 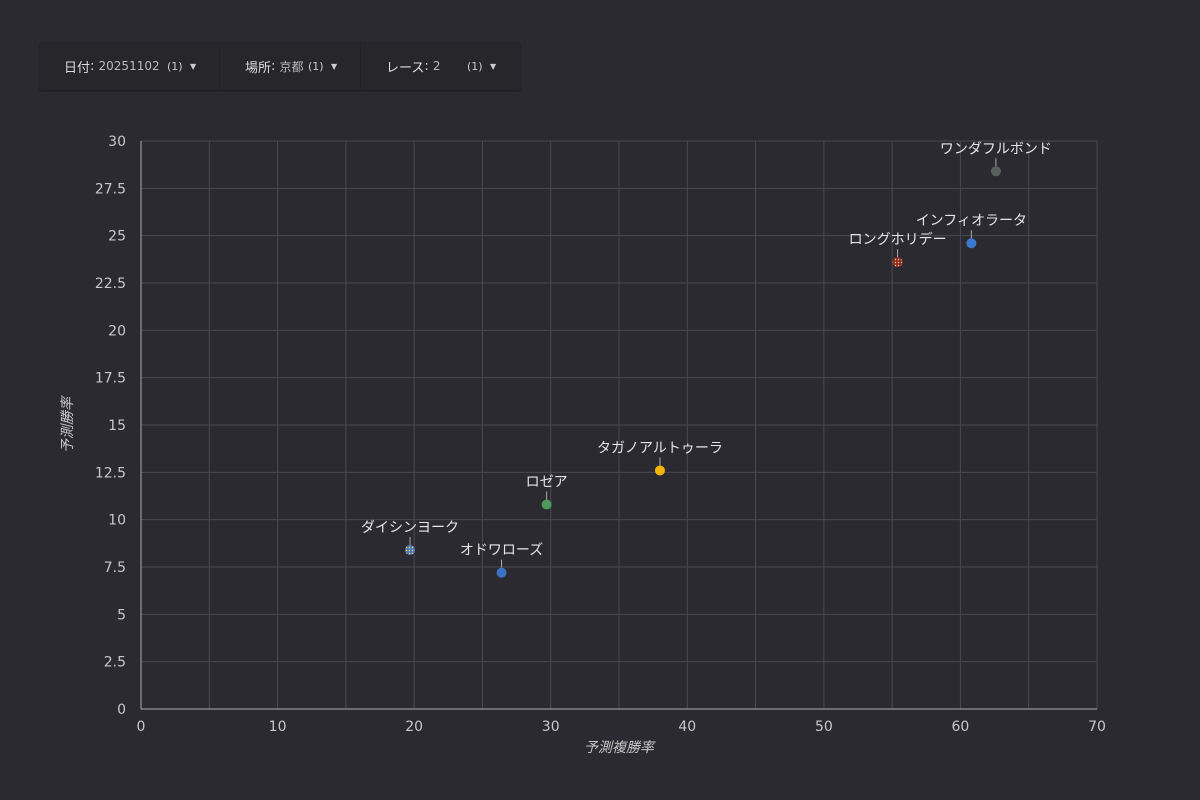 What do you see at coordinates (551, 727) in the screenshot?
I see `x-tick-label: 30` at bounding box center [551, 727].